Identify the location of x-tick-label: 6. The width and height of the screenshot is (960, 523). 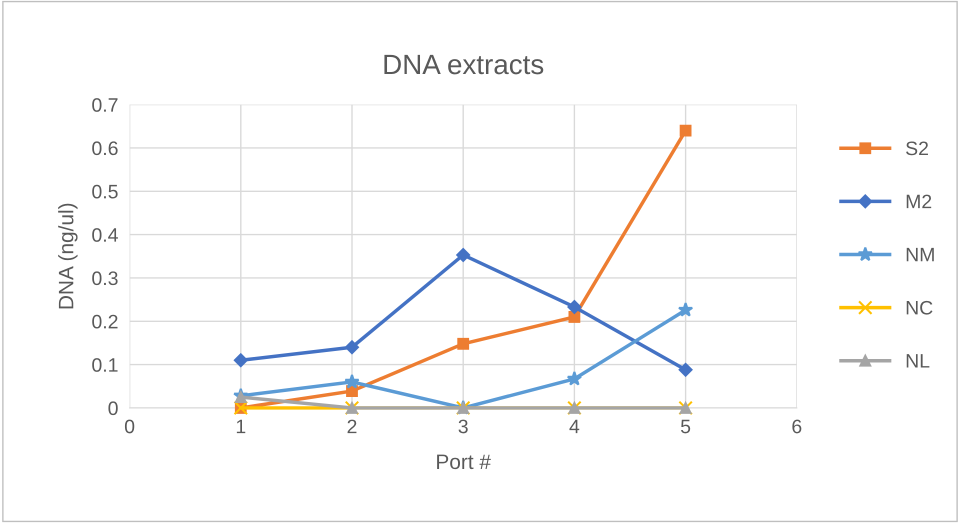
(797, 427).